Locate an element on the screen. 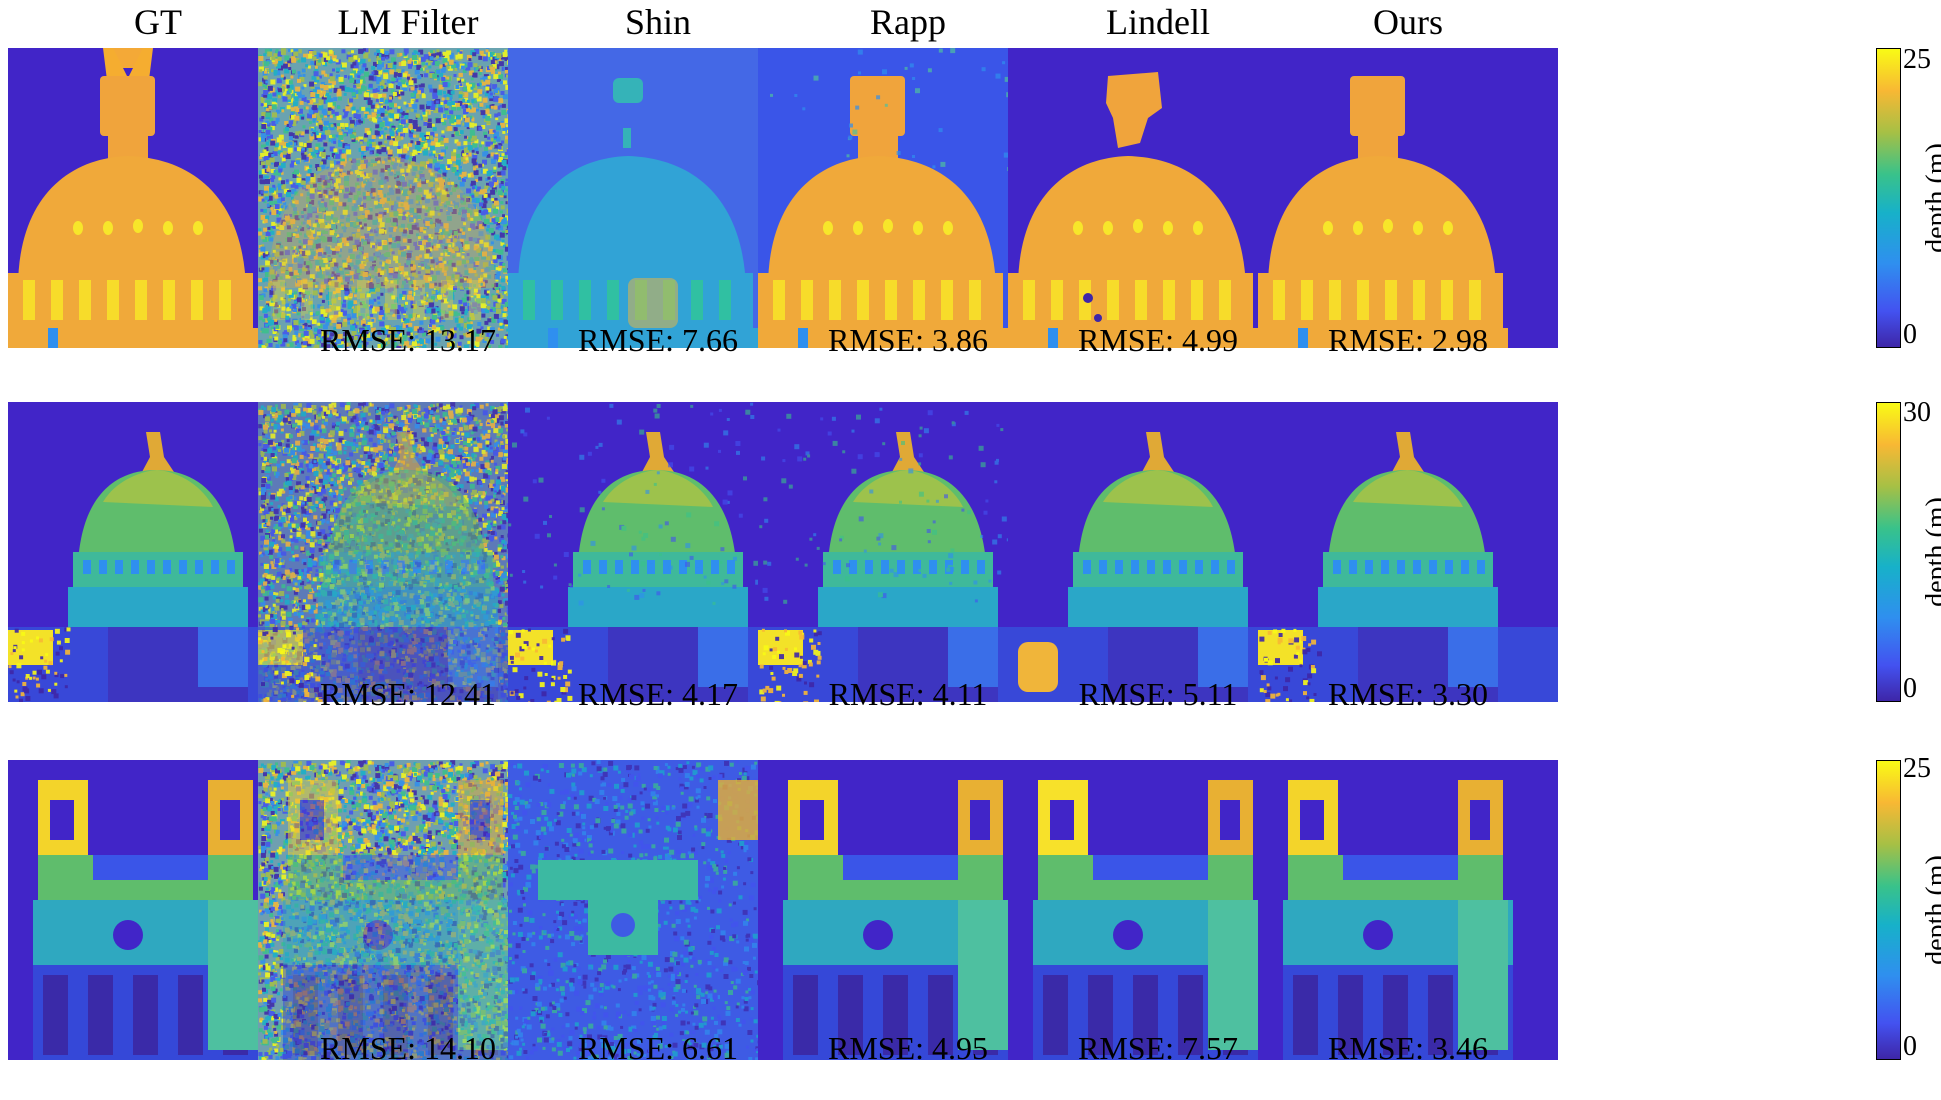  colorbar-max-tick: 30 is located at coordinates (1917, 412).